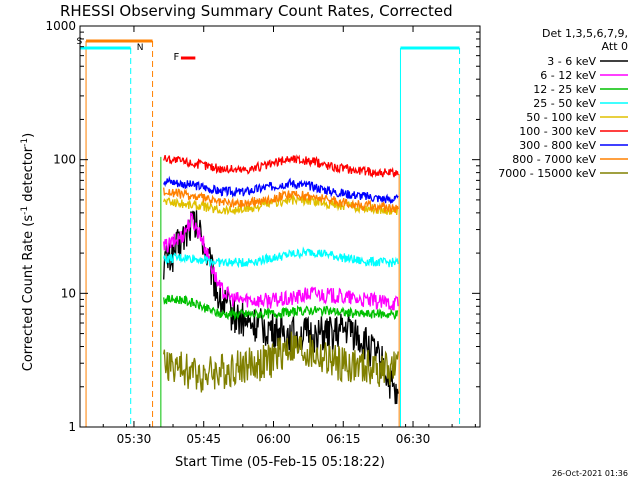 Image resolution: width=640 pixels, height=480 pixels. Describe the element at coordinates (28, 293) in the screenshot. I see `y-axis-label-main: Corrected Count Rate (s` at that location.